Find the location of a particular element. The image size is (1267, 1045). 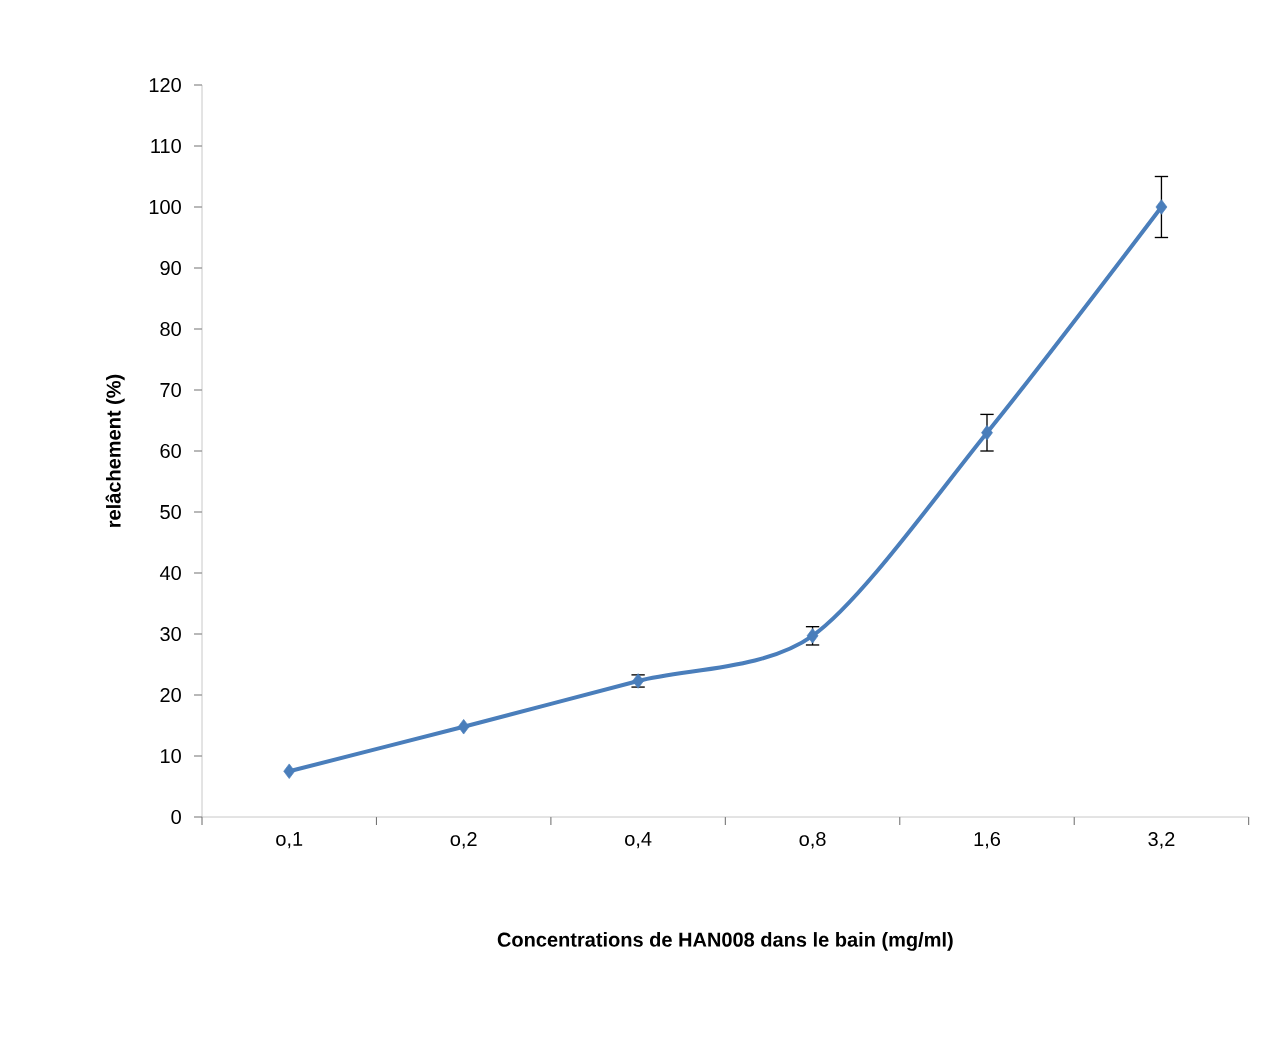

y-tick-label: 100 is located at coordinates (165, 207).